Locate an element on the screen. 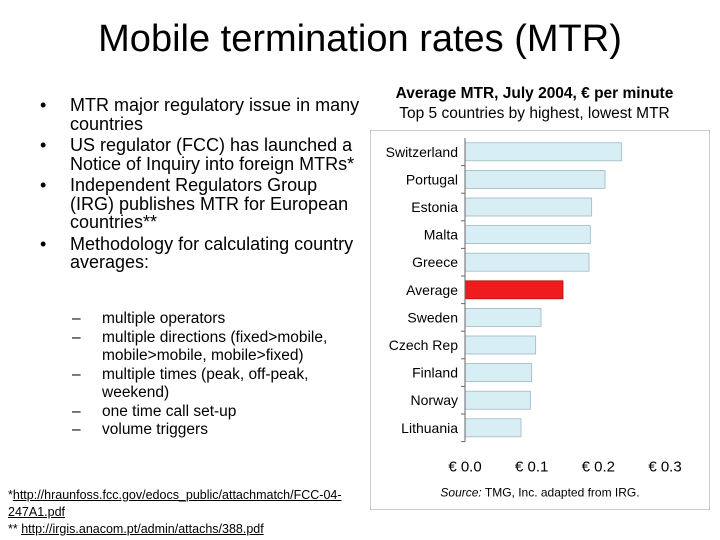 The height and width of the screenshot is (540, 720). category-label: Portugal is located at coordinates (432, 179).